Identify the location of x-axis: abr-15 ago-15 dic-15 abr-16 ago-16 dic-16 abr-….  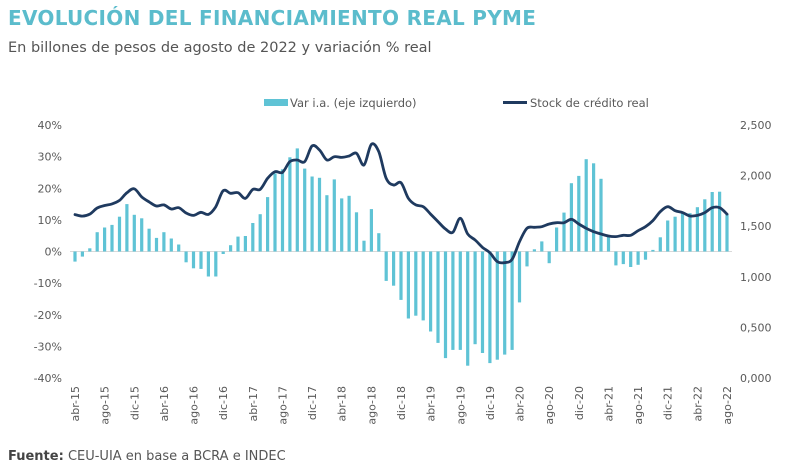
(401, 405).